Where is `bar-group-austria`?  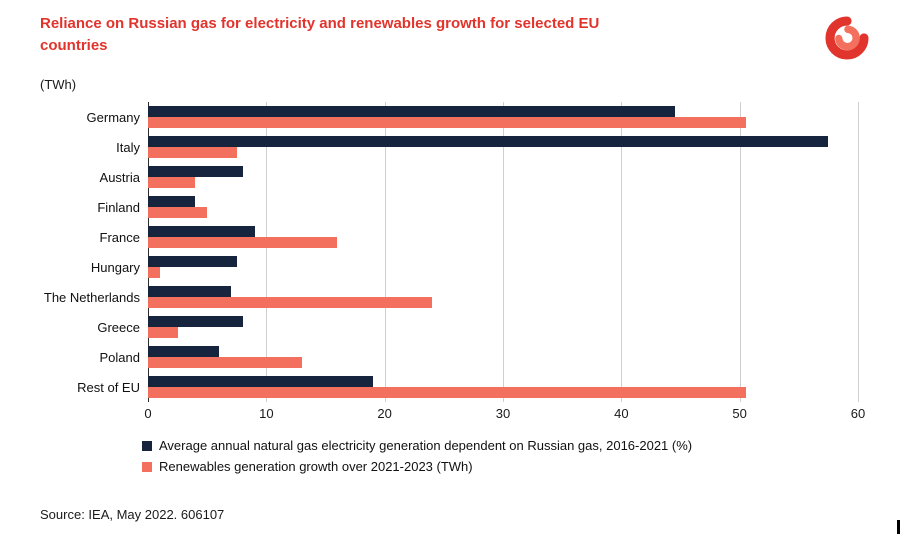
bar-group-austria is located at coordinates (503, 177).